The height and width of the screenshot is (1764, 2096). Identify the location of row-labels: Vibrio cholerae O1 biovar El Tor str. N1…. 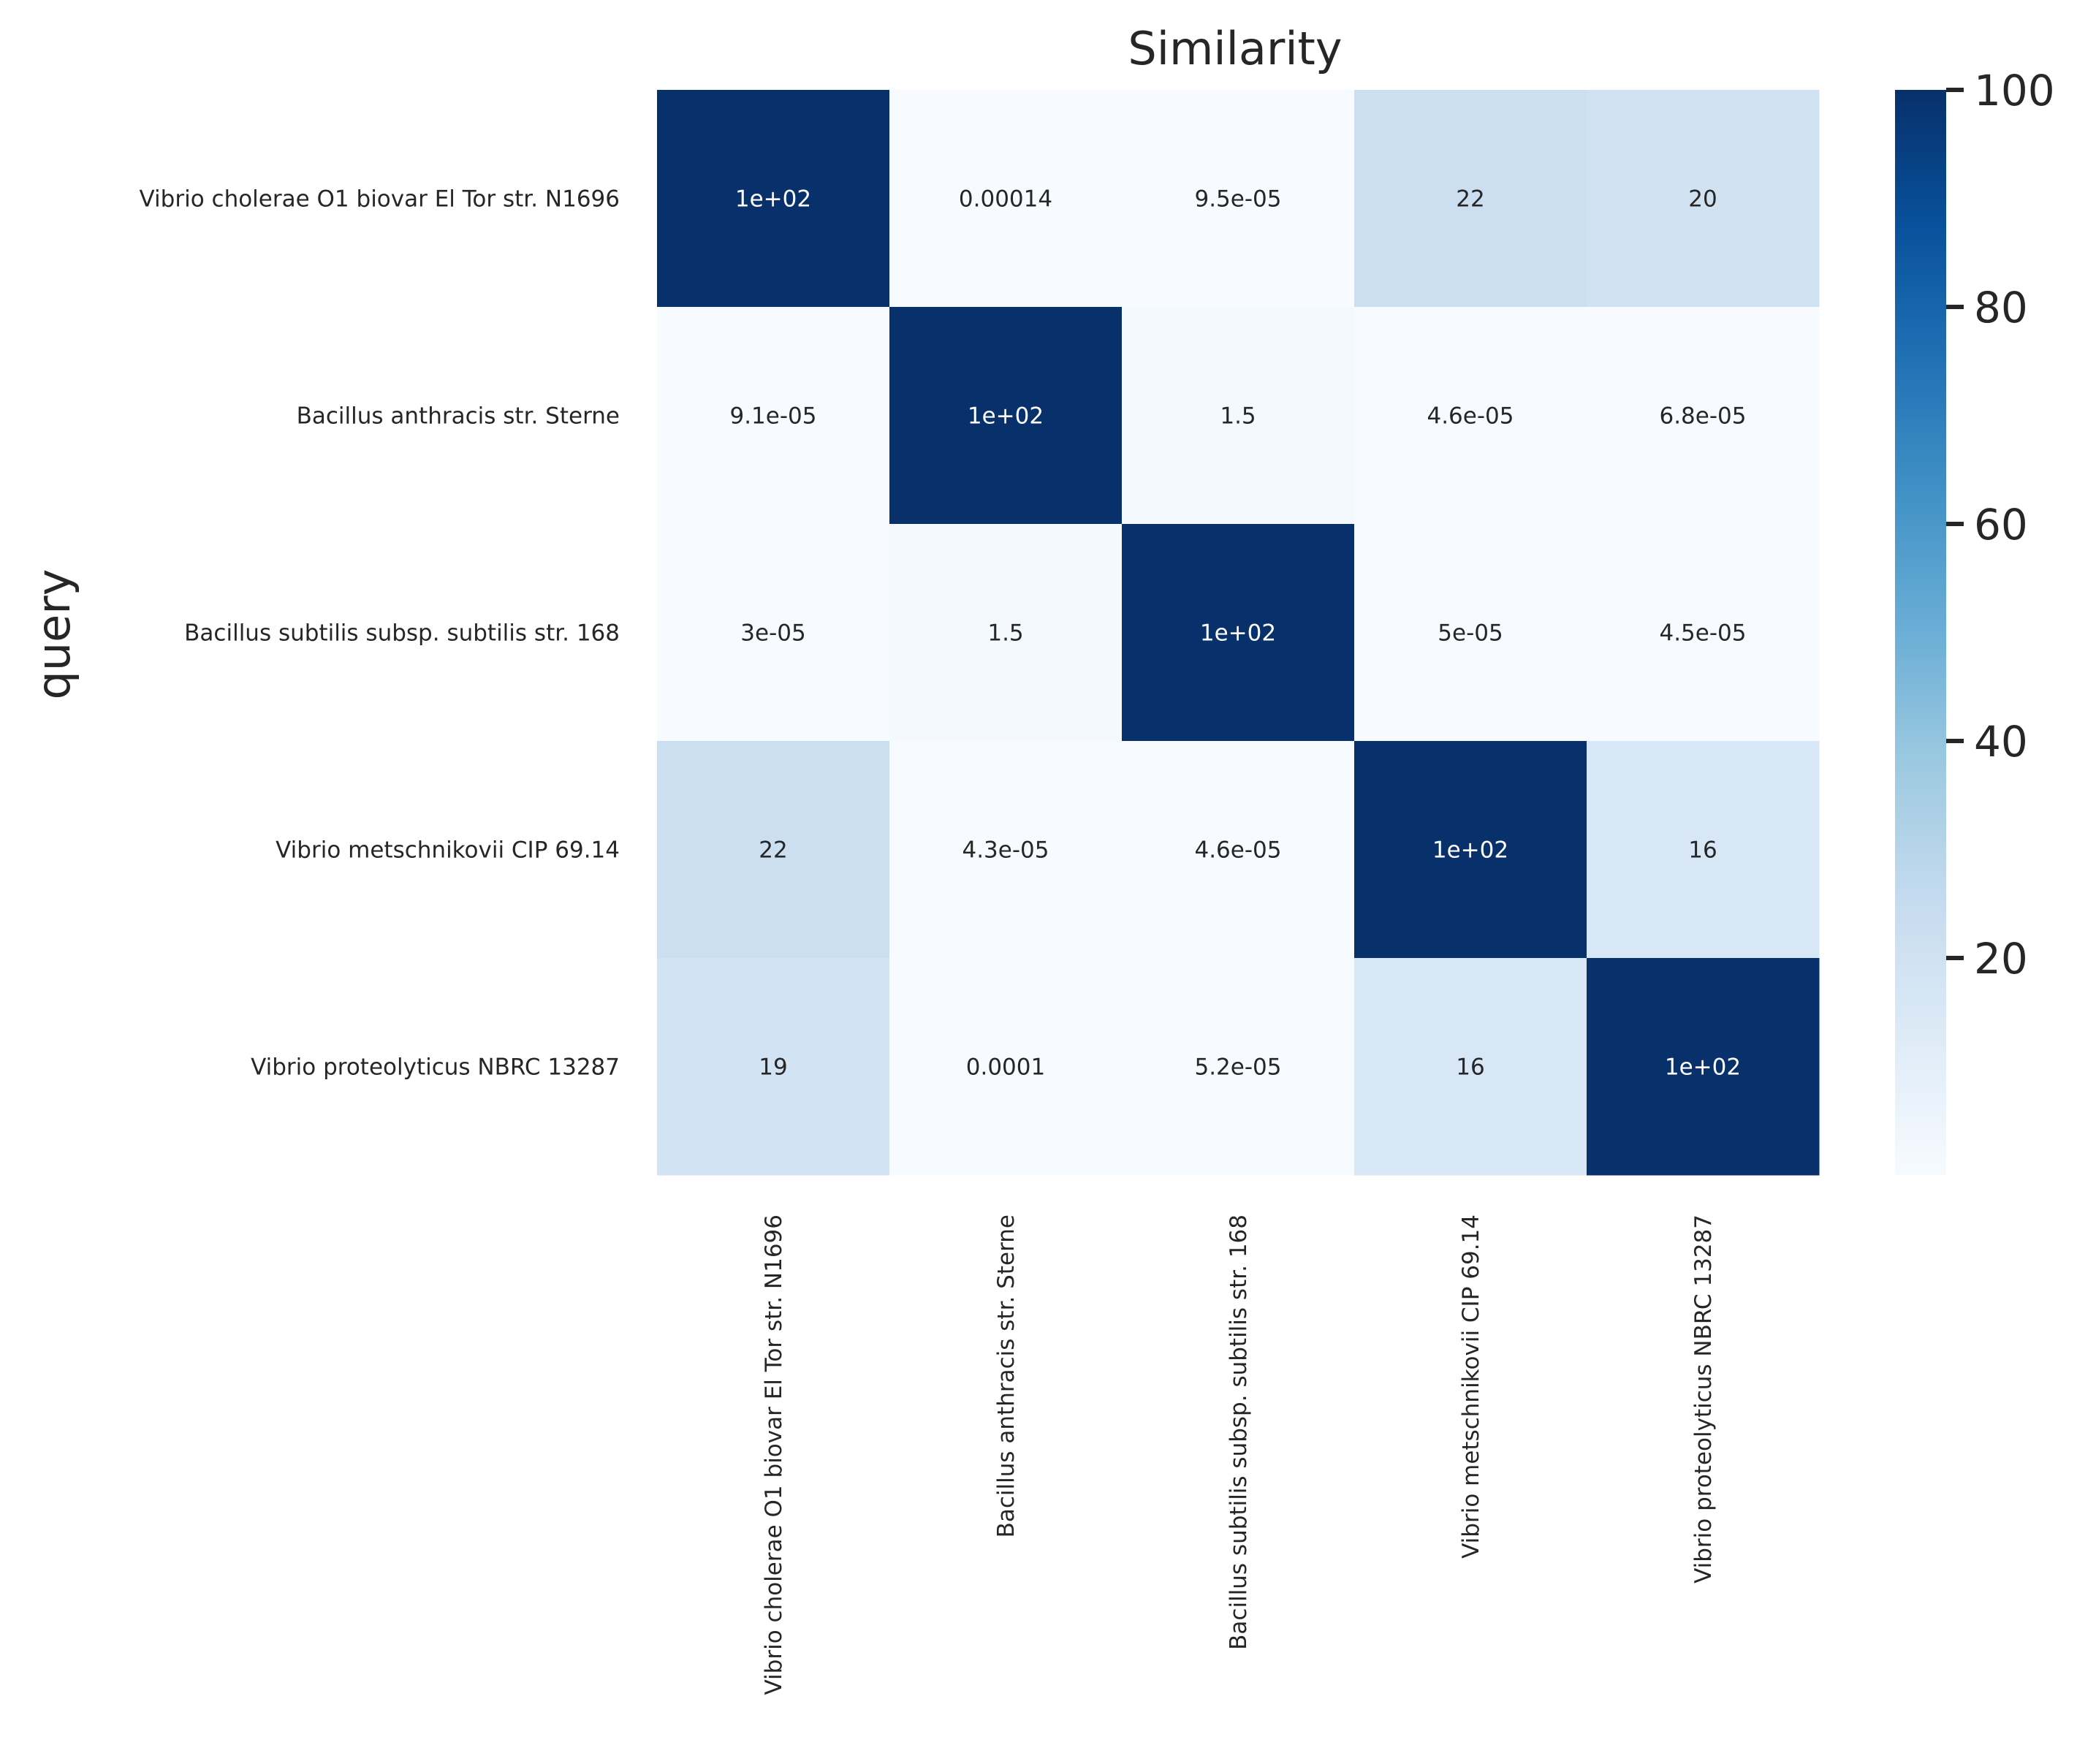
(380, 633).